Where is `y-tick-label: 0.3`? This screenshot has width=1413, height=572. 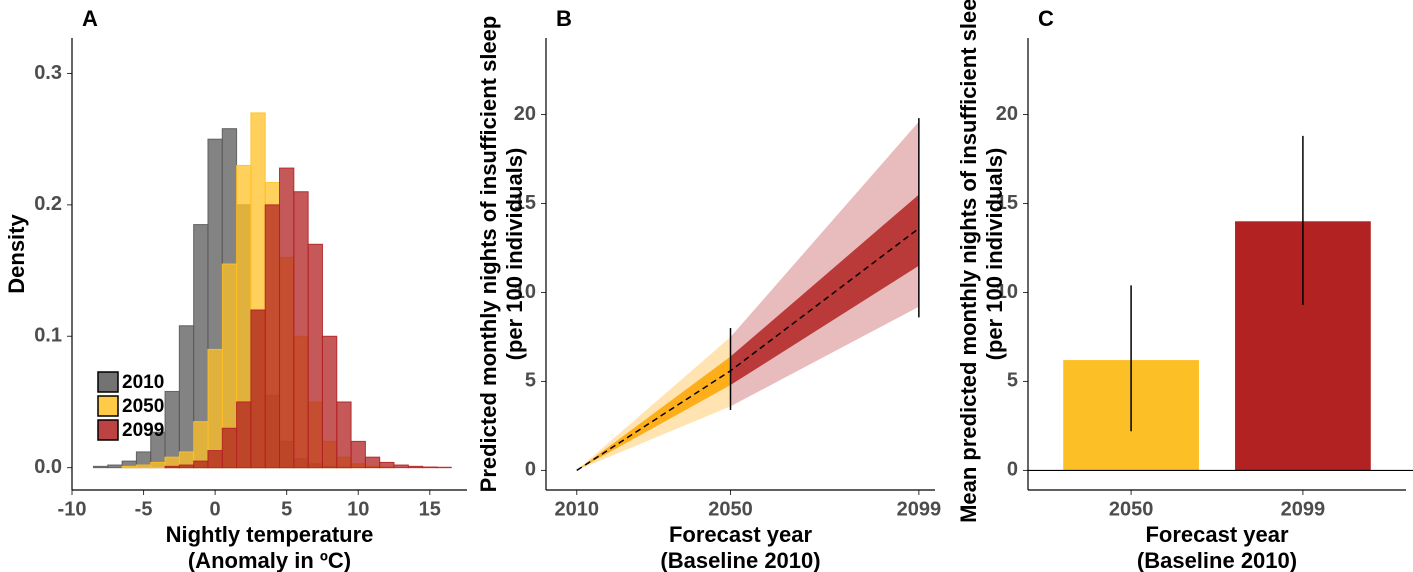 y-tick-label: 0.3 is located at coordinates (48, 73).